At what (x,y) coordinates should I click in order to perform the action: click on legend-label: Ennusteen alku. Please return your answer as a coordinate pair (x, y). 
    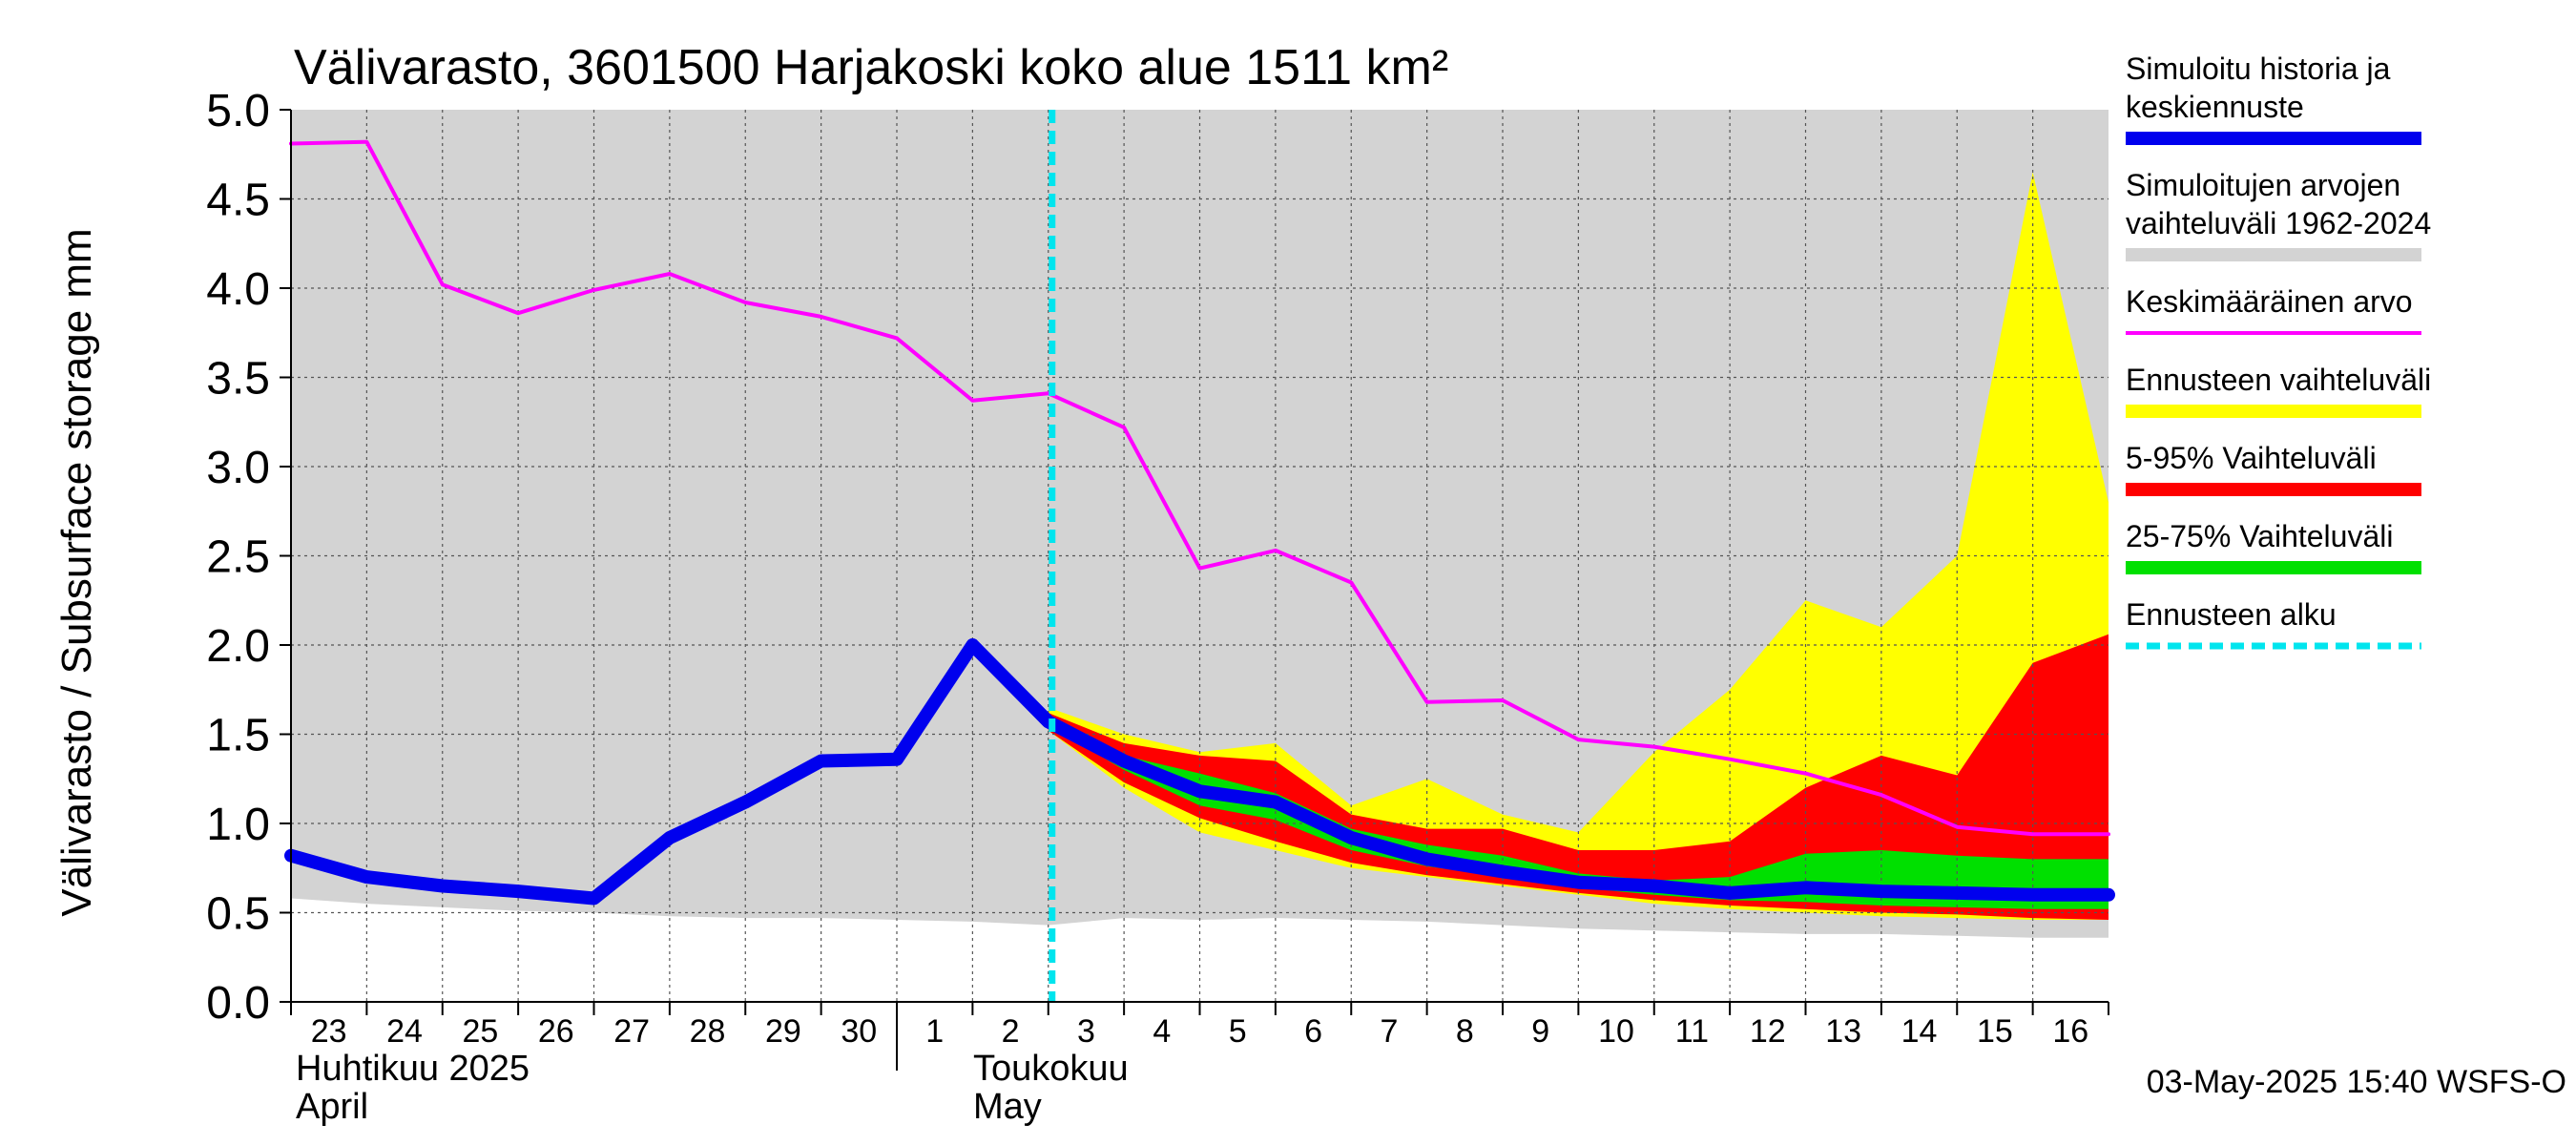
    Looking at the image, I should click on (2231, 614).